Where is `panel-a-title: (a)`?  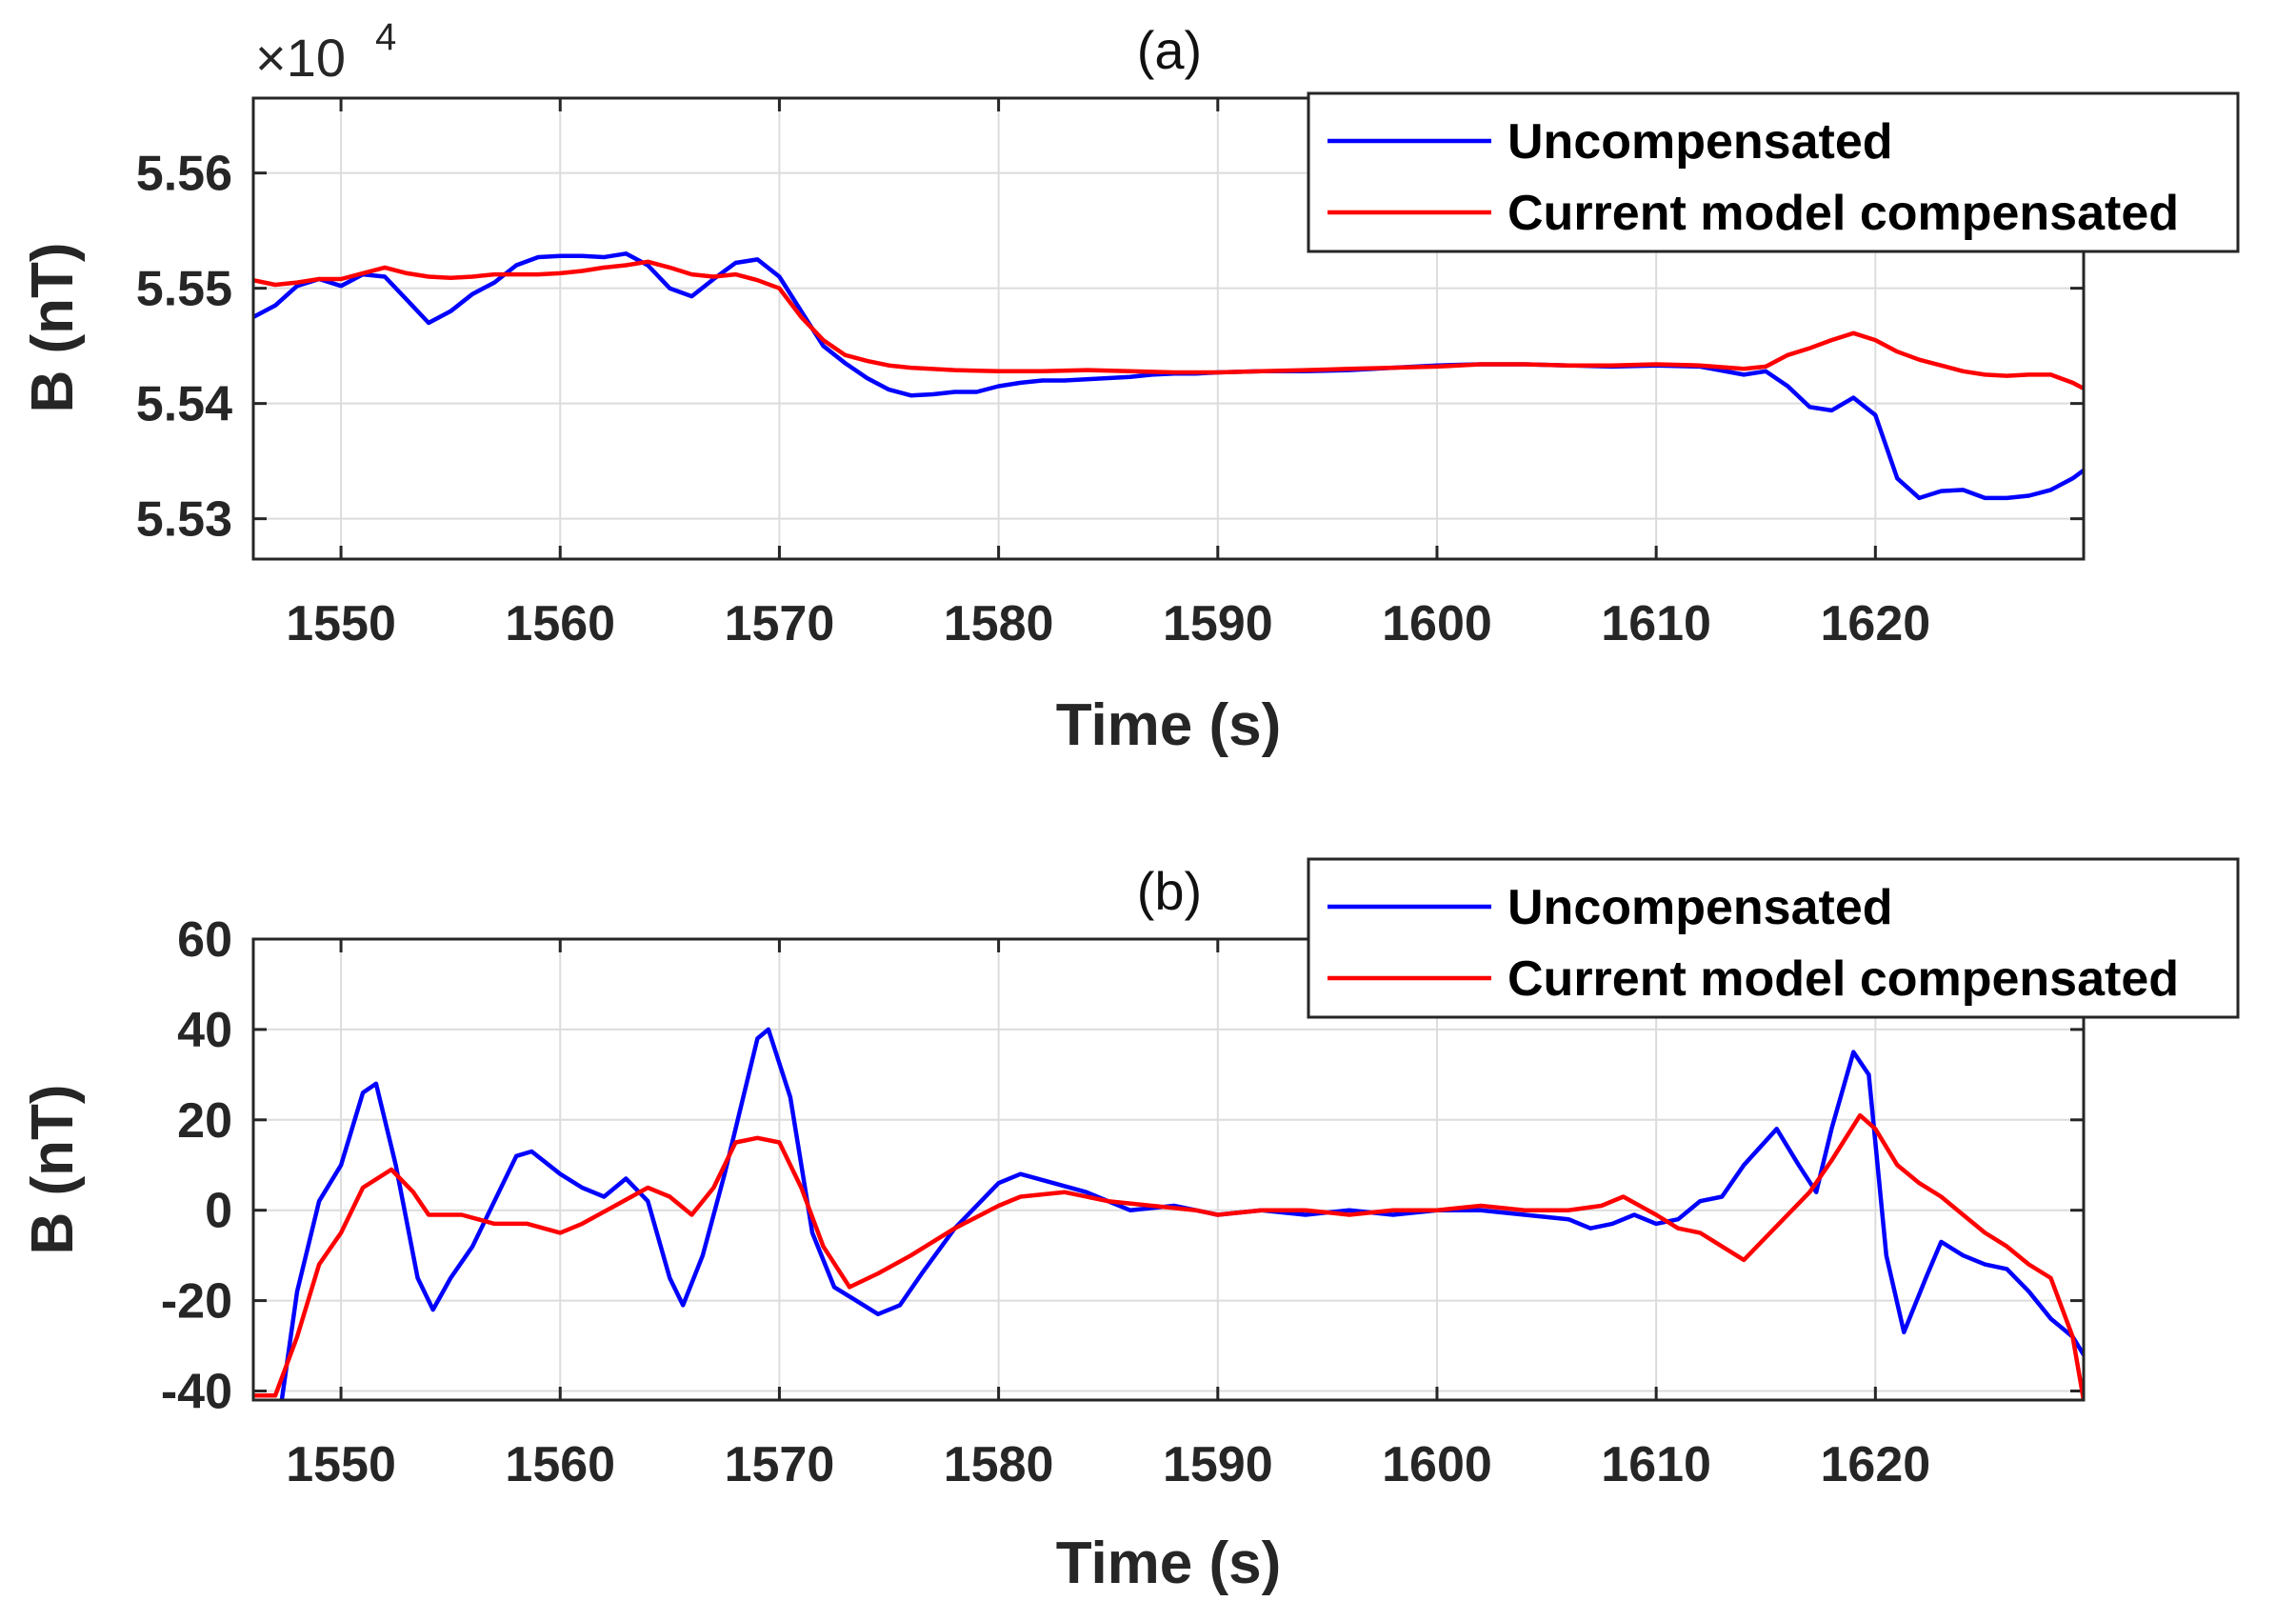
panel-a-title: (a) is located at coordinates (1169, 50).